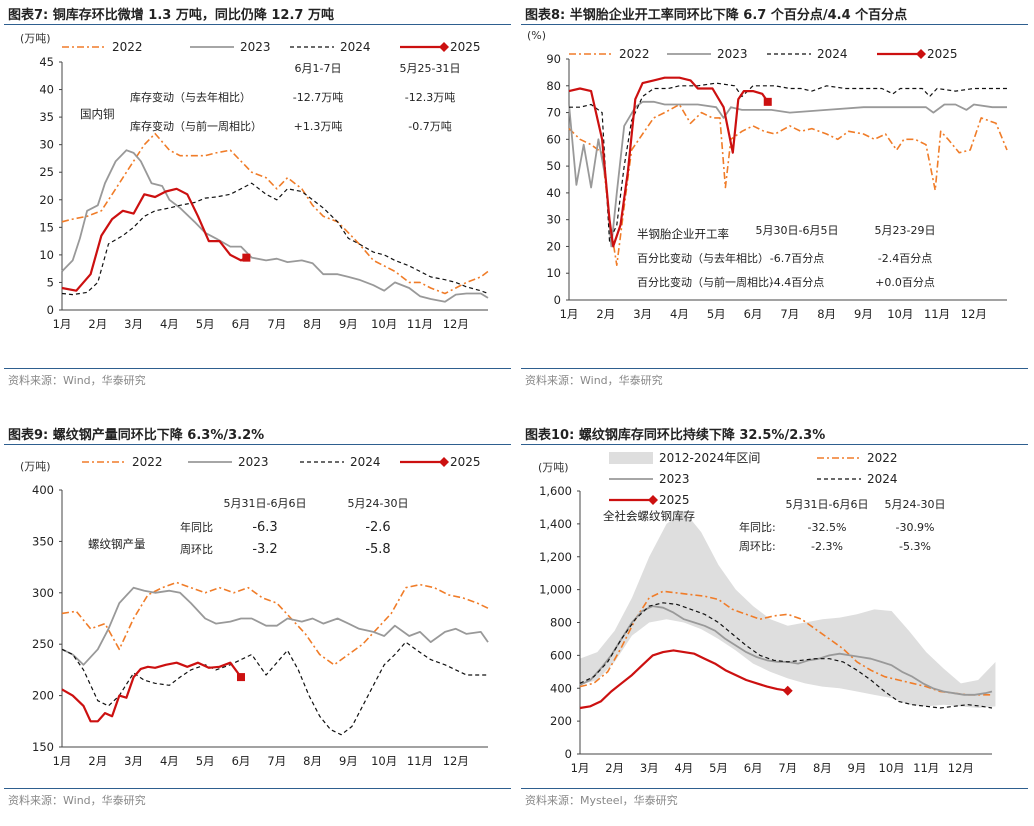 This screenshot has height=826, width=1034. What do you see at coordinates (561, 721) in the screenshot?
I see `y-tick-label: 200` at bounding box center [561, 721].